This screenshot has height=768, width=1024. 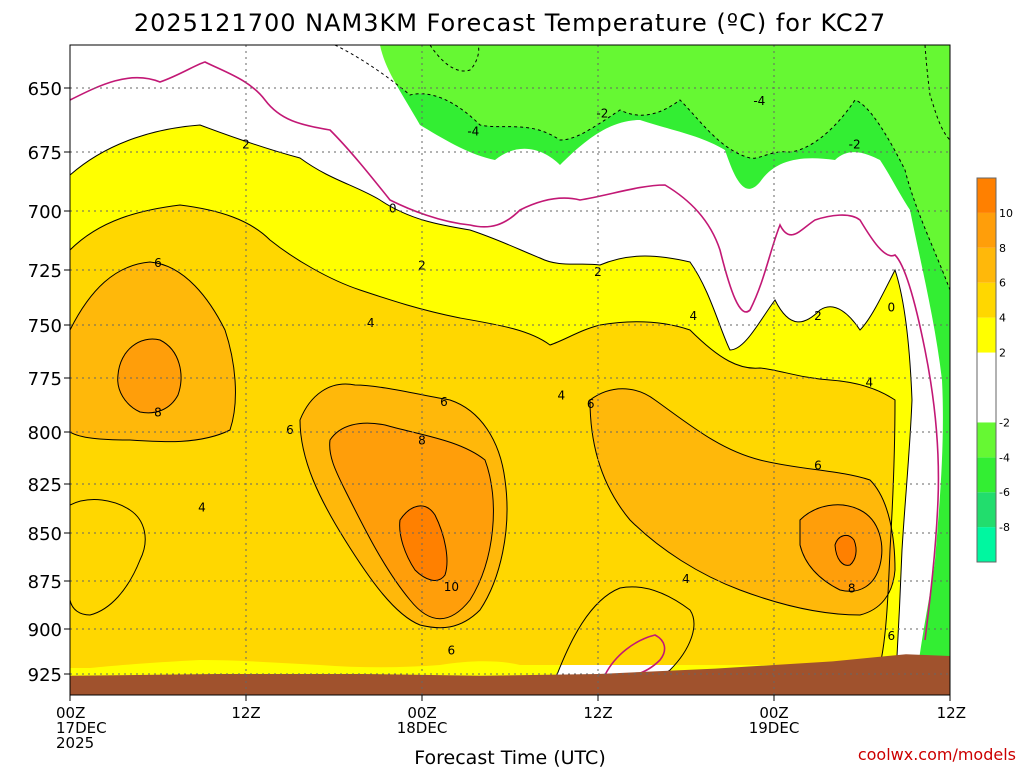 I want to click on y-tick-label: 675, so click(x=45, y=153).